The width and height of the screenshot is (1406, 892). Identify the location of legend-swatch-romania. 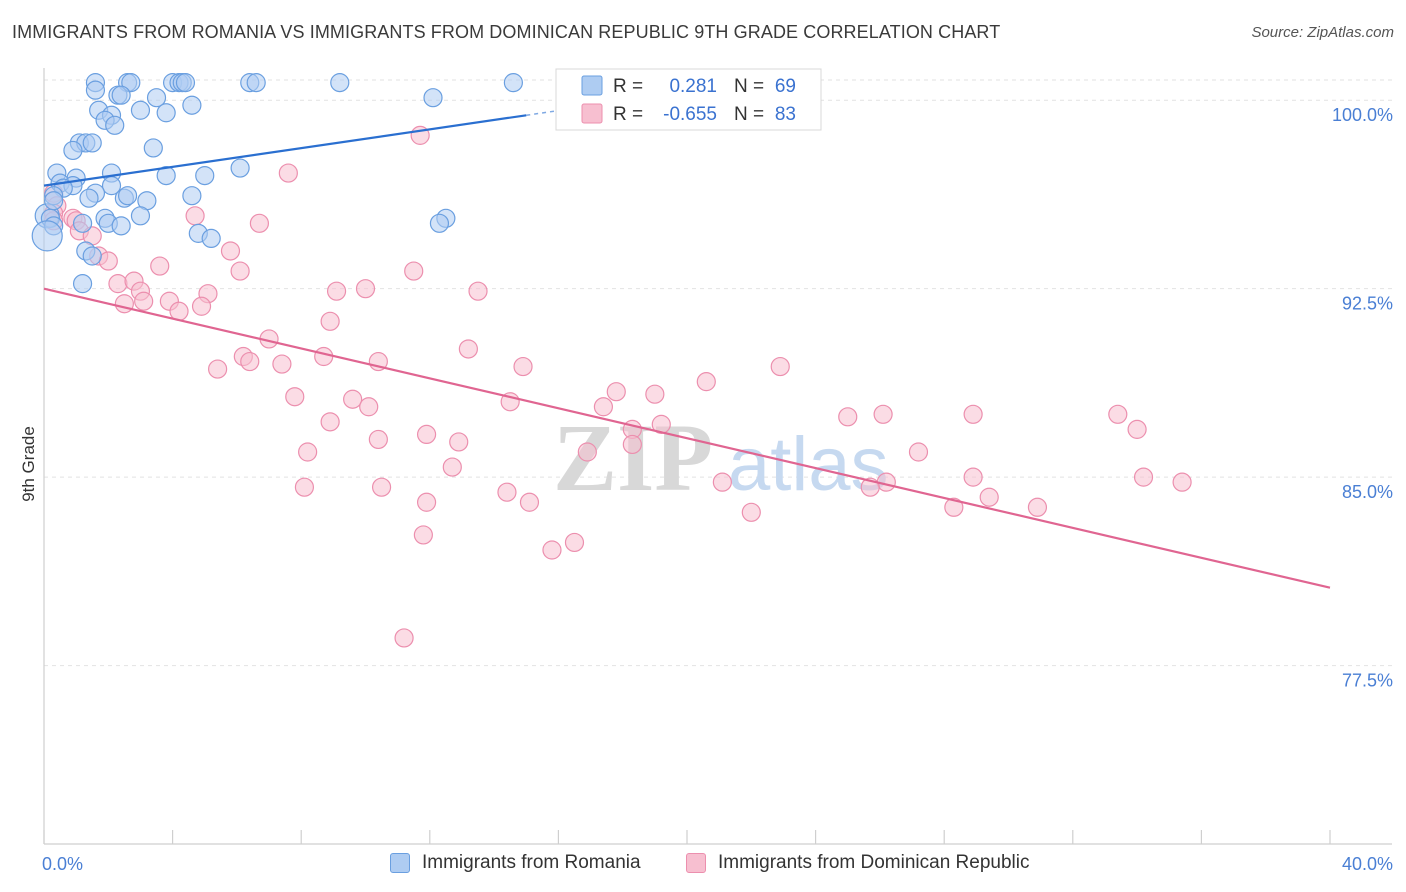
(592, 85).